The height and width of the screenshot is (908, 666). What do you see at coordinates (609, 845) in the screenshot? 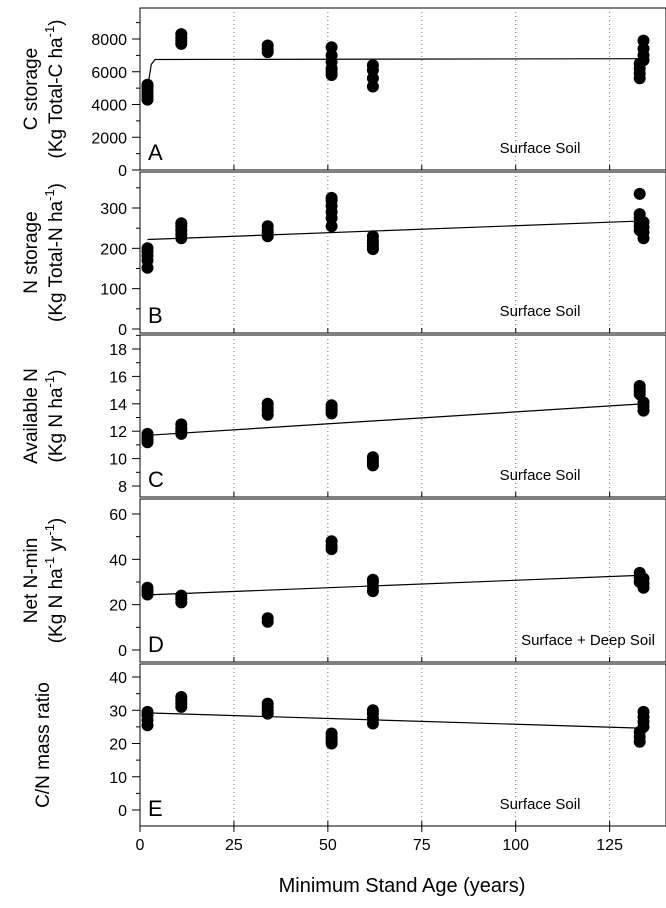
I see `x-tick-label: 125` at bounding box center [609, 845].